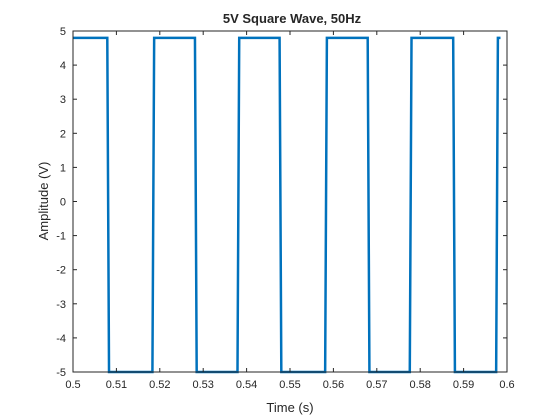 Image resolution: width=560 pixels, height=420 pixels. I want to click on x-tick-label: 0.51, so click(116, 385).